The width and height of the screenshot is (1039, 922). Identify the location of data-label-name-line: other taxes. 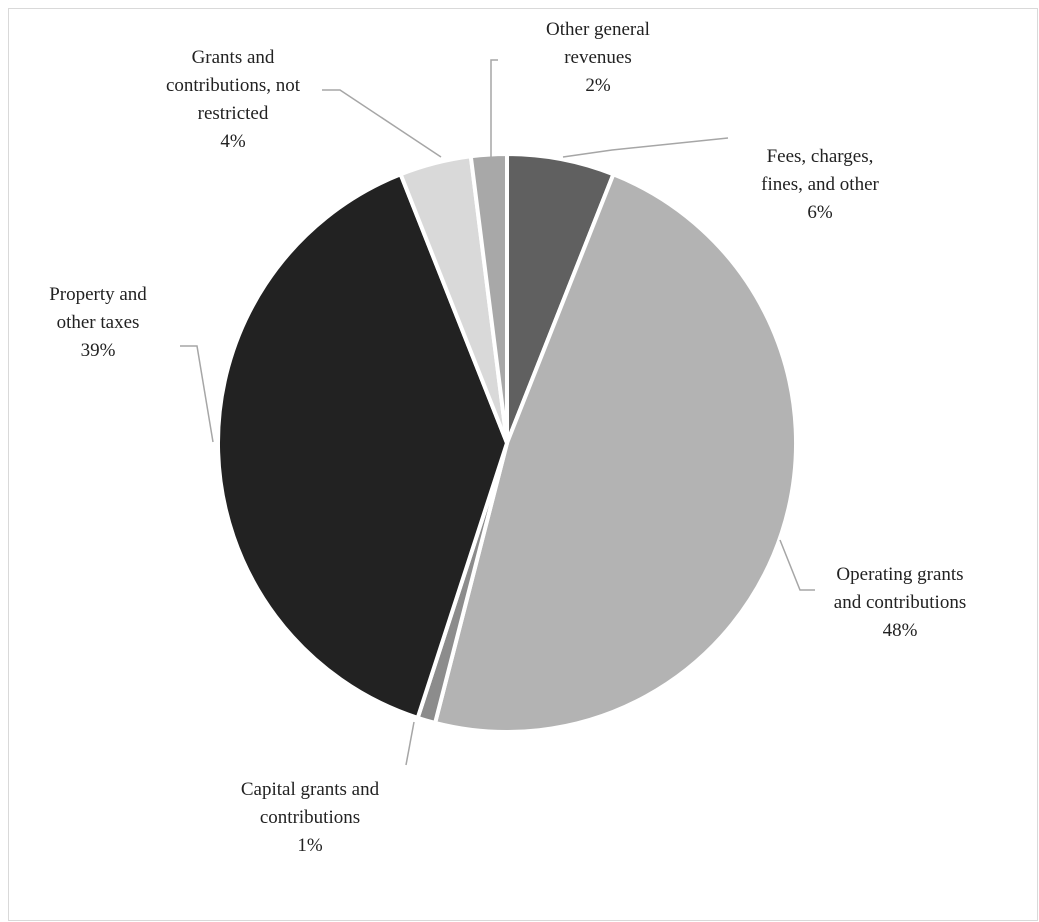
(98, 322).